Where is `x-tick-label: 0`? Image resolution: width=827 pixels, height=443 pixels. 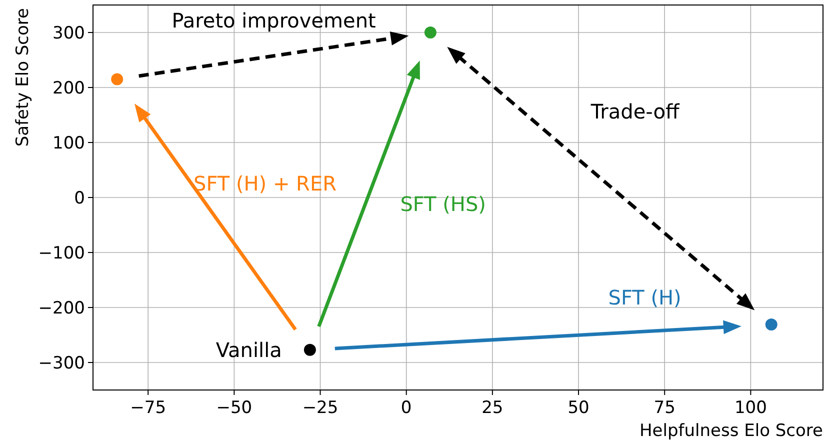
x-tick-label: 0 is located at coordinates (406, 408).